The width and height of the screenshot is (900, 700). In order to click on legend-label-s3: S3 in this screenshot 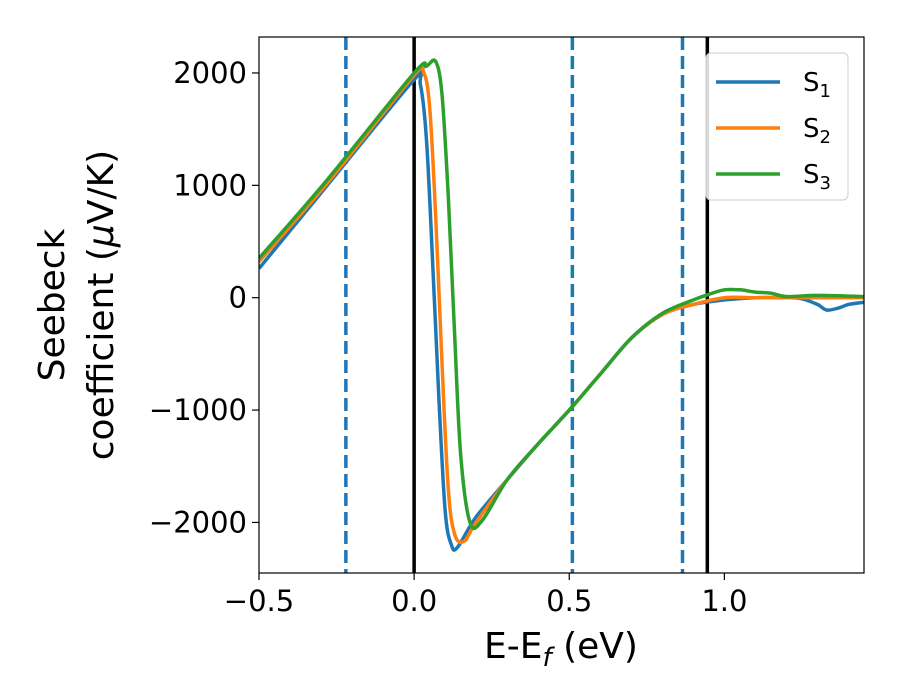, I will do `click(817, 177)`.